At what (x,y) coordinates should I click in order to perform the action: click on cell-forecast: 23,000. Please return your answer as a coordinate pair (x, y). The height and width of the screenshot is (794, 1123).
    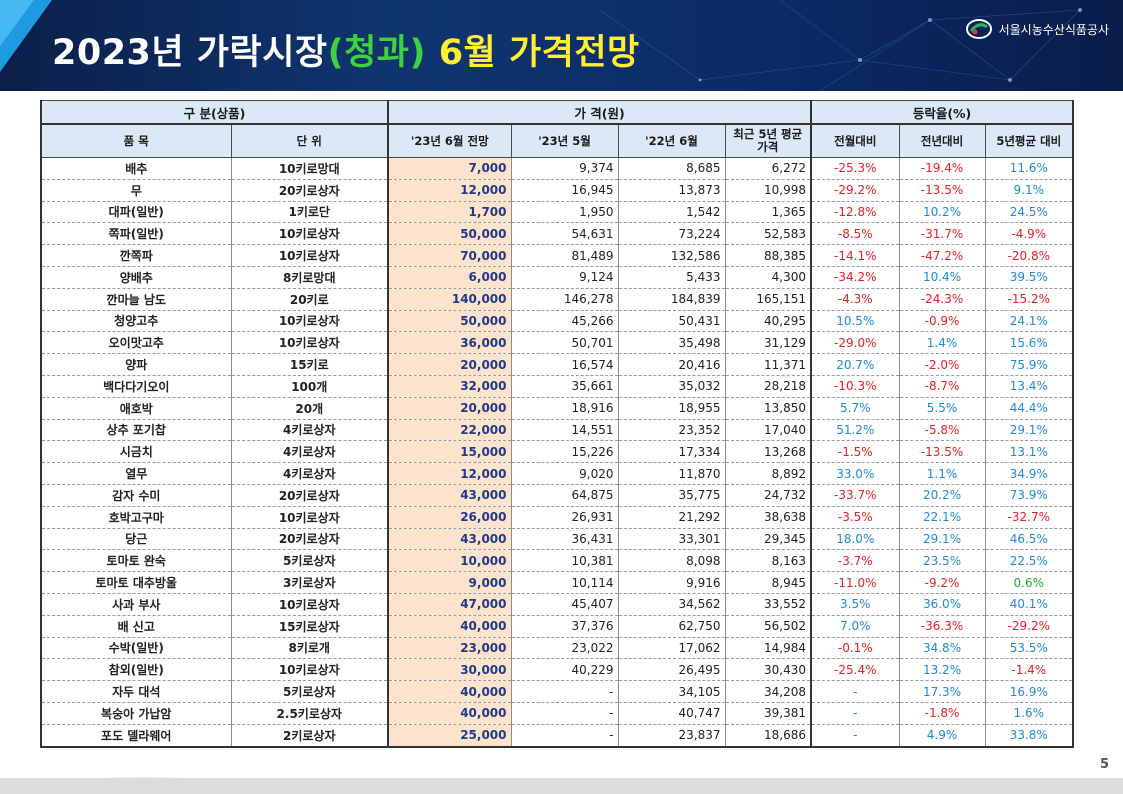
    Looking at the image, I should click on (449, 648).